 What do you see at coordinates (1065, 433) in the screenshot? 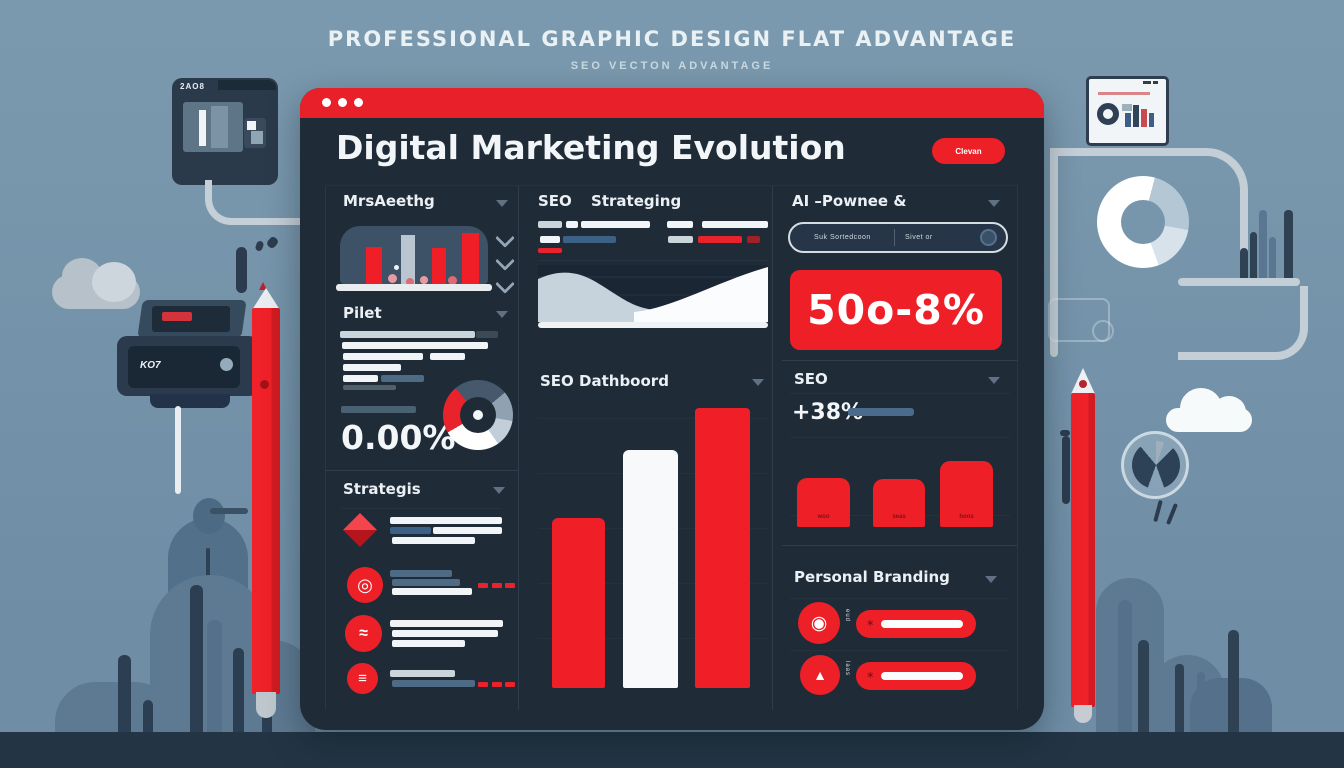
I see `pencil-clip-hook` at bounding box center [1065, 433].